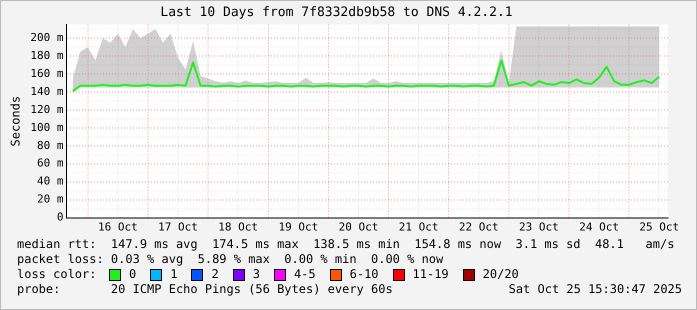  I want to click on text: probe: 20 ICMP Echo Pings (56 Bytes) every 60s, so click(205, 289).